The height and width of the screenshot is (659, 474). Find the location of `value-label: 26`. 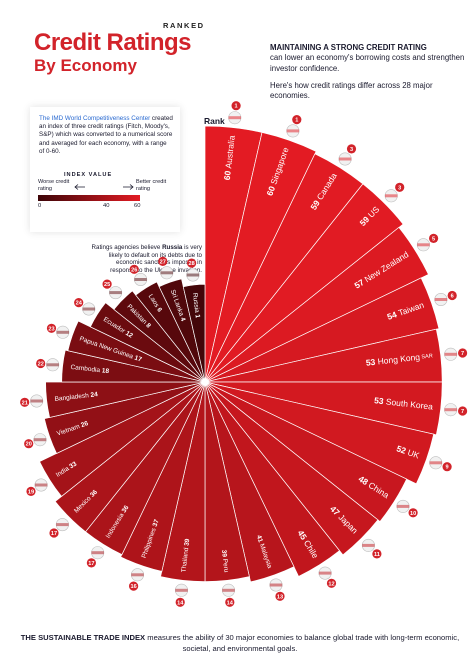

value-label: 26 is located at coordinates (85, 424).